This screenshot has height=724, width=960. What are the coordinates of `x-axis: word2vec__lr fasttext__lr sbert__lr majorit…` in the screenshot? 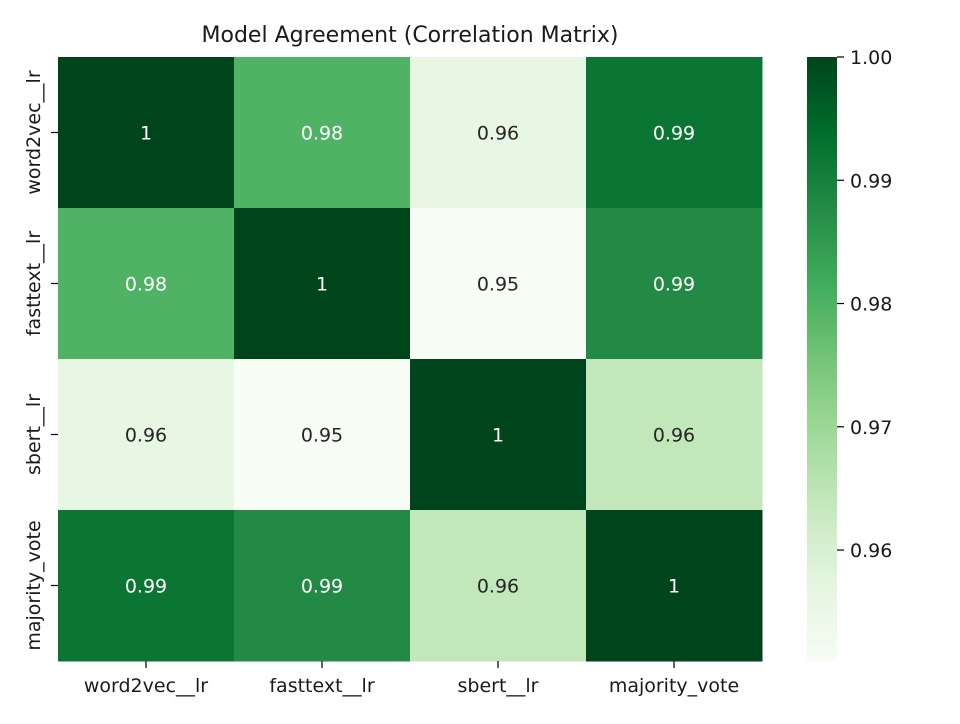 It's located at (411, 679).